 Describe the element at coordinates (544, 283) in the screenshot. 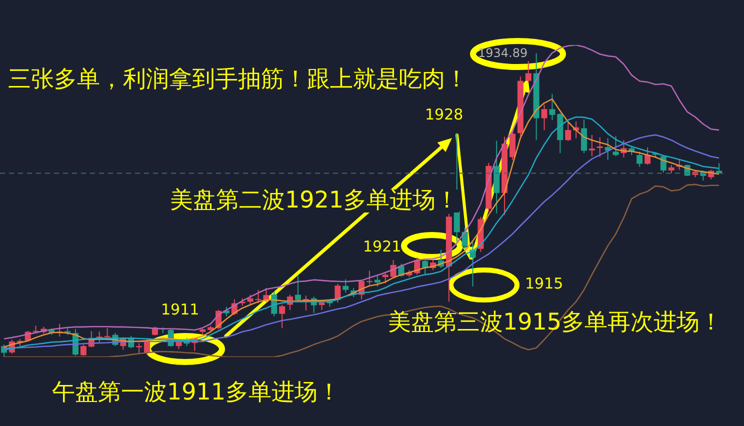

I see `annotation: 1915` at that location.